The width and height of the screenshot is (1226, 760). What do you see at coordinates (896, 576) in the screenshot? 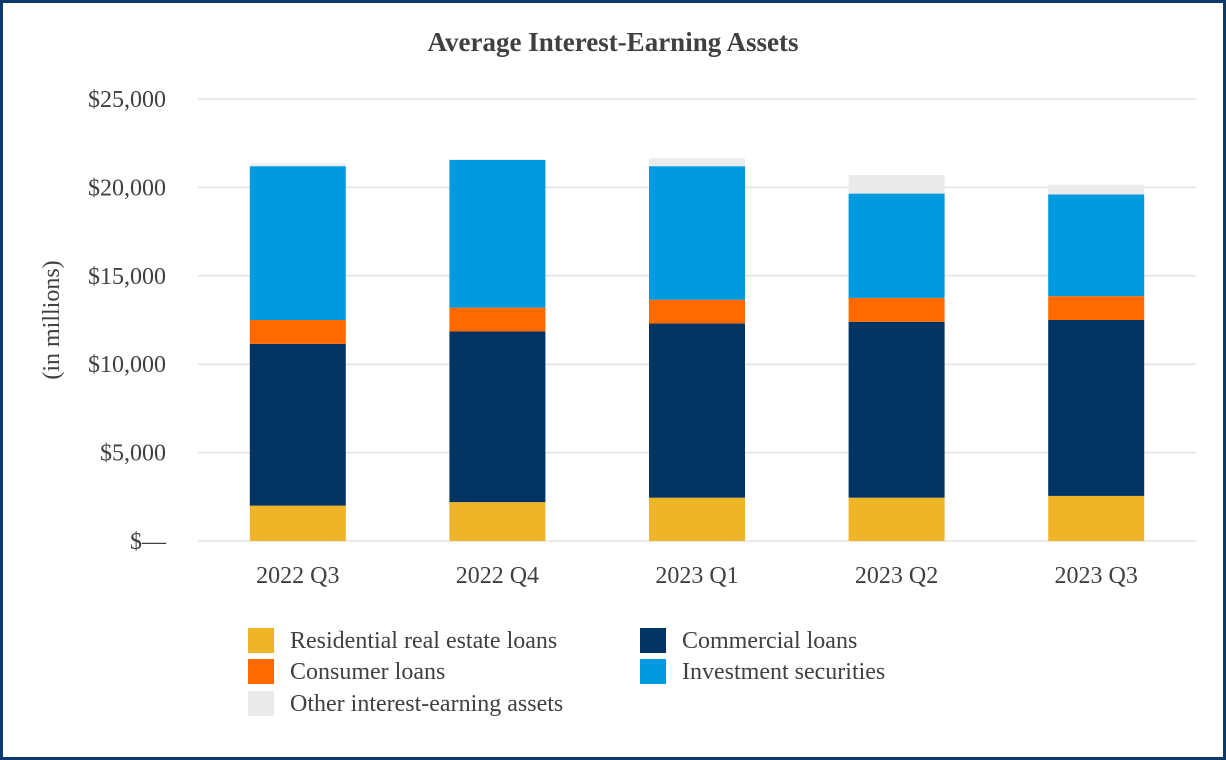
I see `x-tick-label: 2023 Q2` at bounding box center [896, 576].